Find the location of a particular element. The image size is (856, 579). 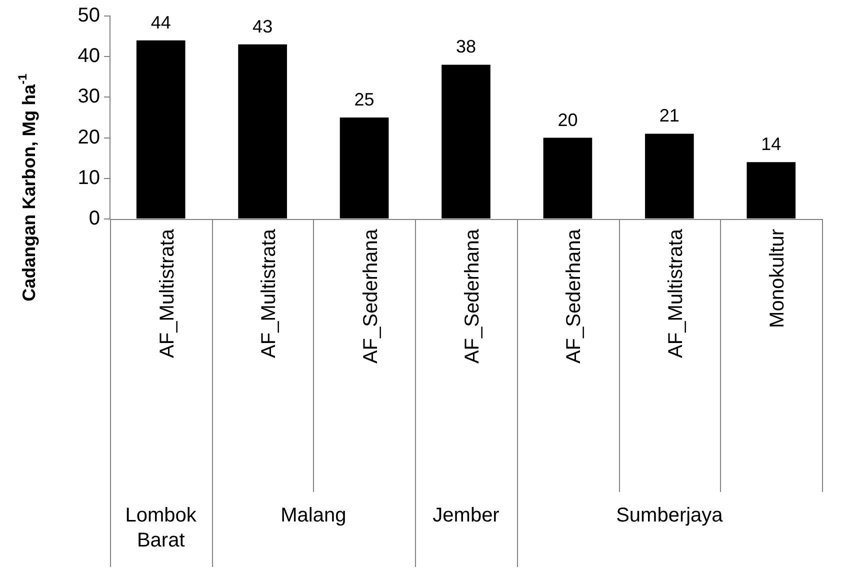

text: Lombok Barat is located at coordinates (161, 528).